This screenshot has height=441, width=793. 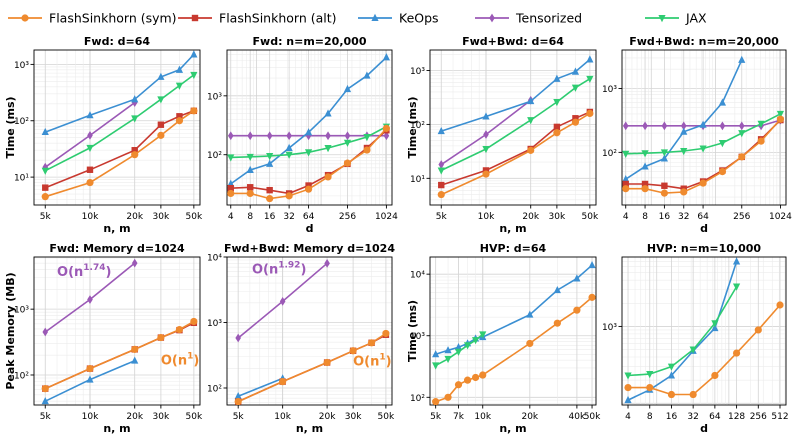 I want to click on annotation-exponent: 1.74, so click(x=94, y=268).